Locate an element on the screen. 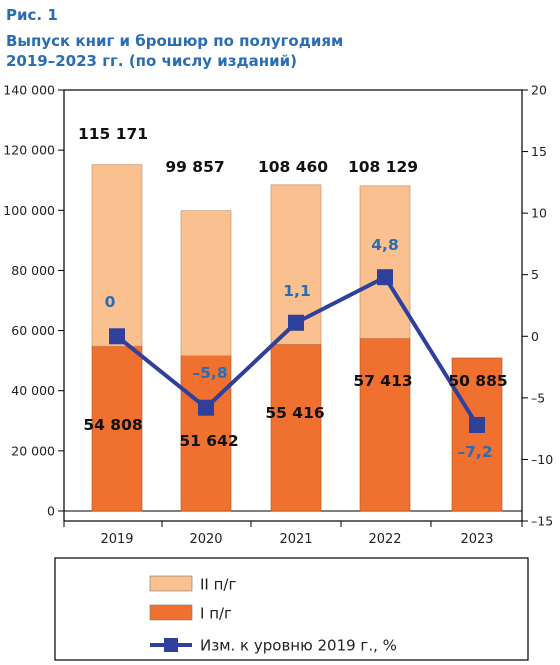  x-axis-tick-label: 2023 is located at coordinates (476, 539).